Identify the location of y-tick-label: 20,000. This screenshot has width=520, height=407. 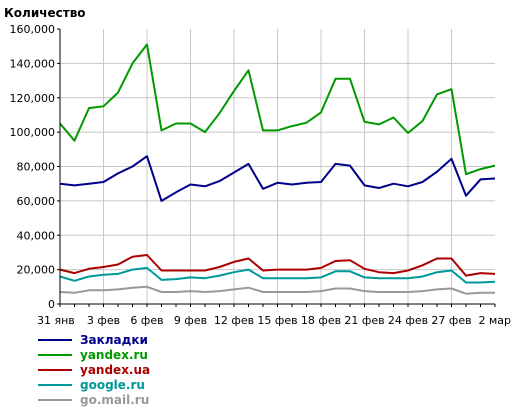
(36, 270).